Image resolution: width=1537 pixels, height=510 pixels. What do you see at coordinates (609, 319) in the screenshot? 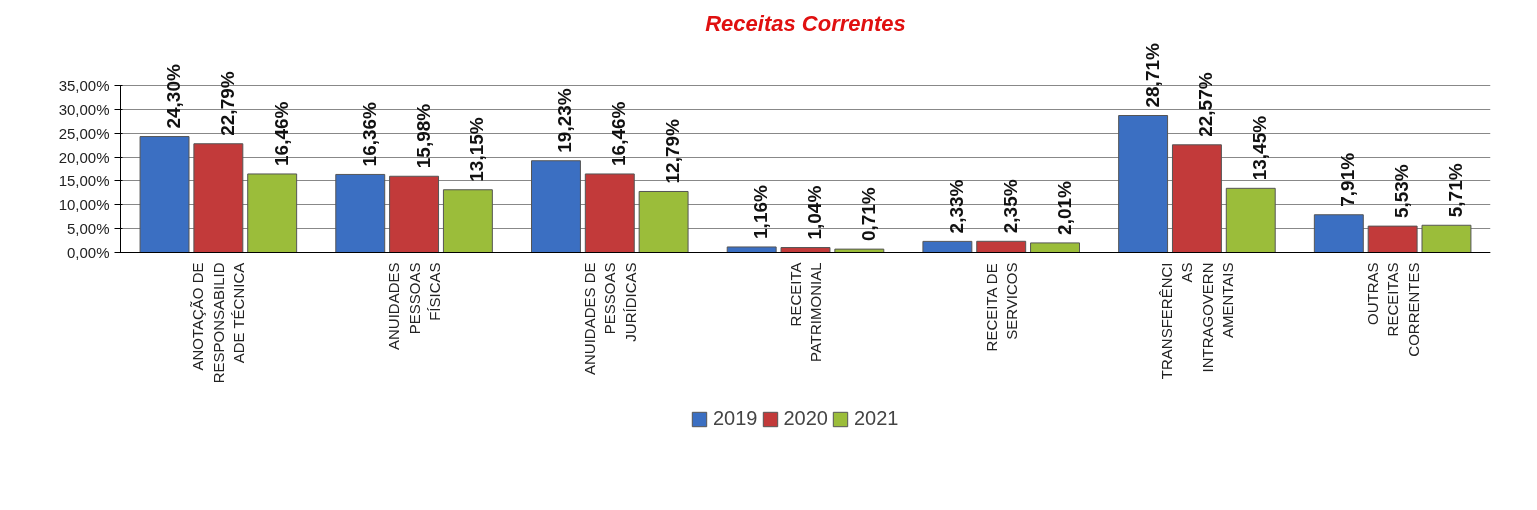
I see `x-tick-label: ANUIDADES DE PESSOAS JURÍDICAS` at bounding box center [609, 319].